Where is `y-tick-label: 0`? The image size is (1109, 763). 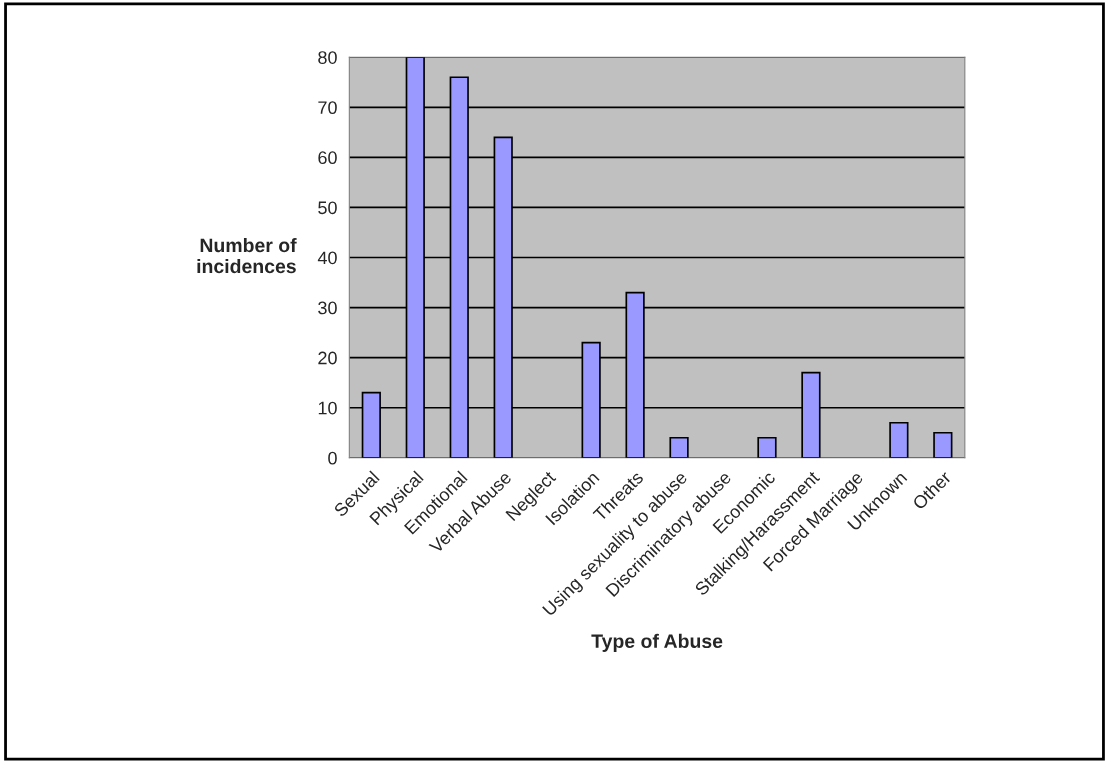 y-tick-label: 0 is located at coordinates (332, 458).